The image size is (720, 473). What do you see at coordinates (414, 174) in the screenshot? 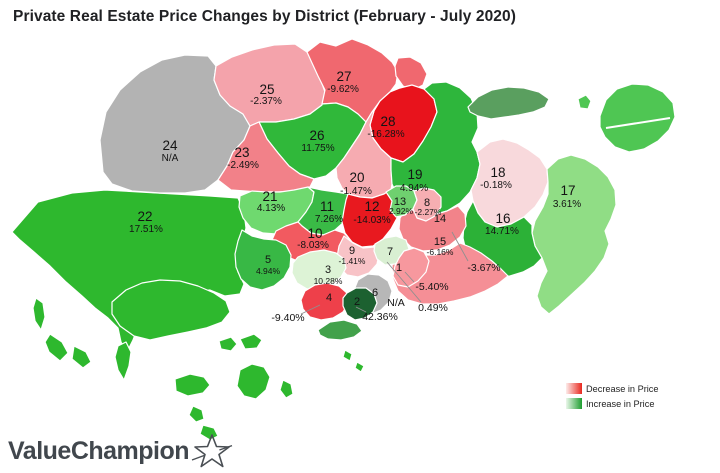
I see `district-19-number: 19` at bounding box center [414, 174].